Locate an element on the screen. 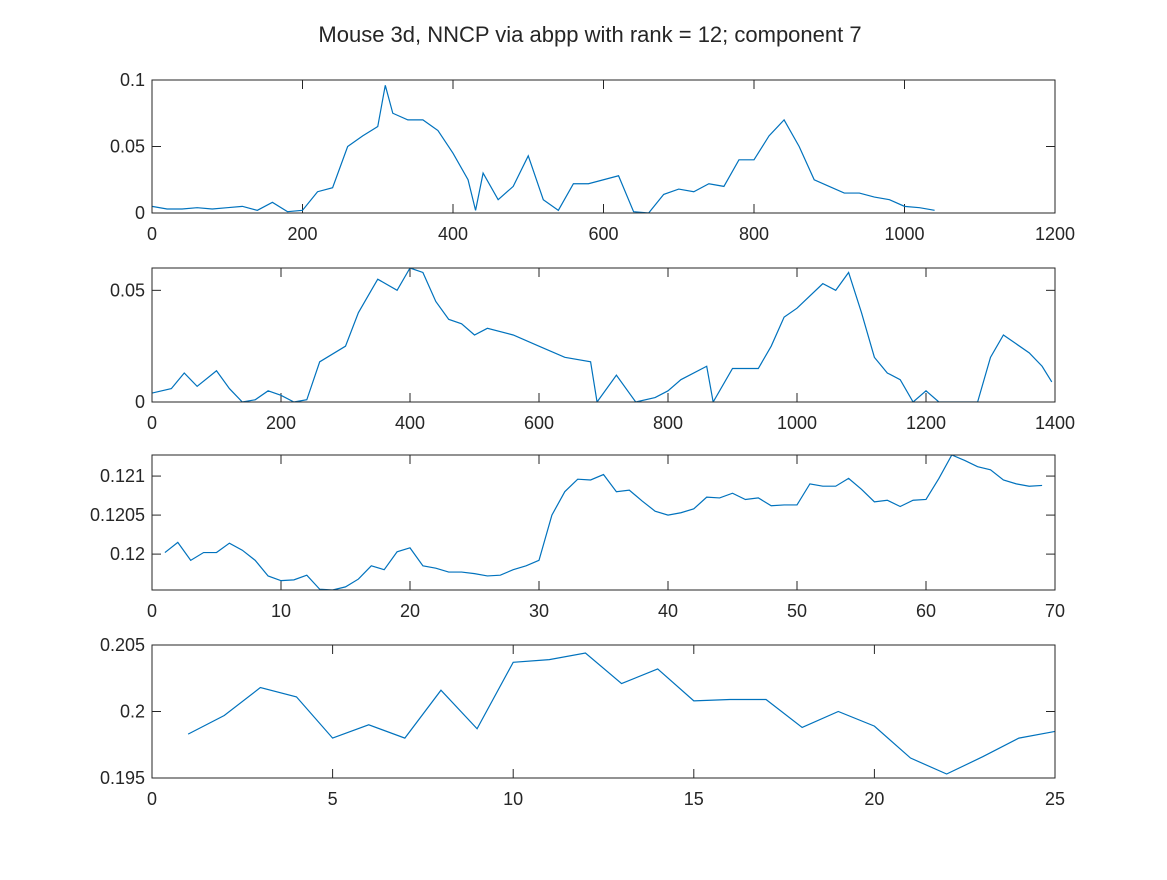  y-tick-label: 0.2 is located at coordinates (132, 712).